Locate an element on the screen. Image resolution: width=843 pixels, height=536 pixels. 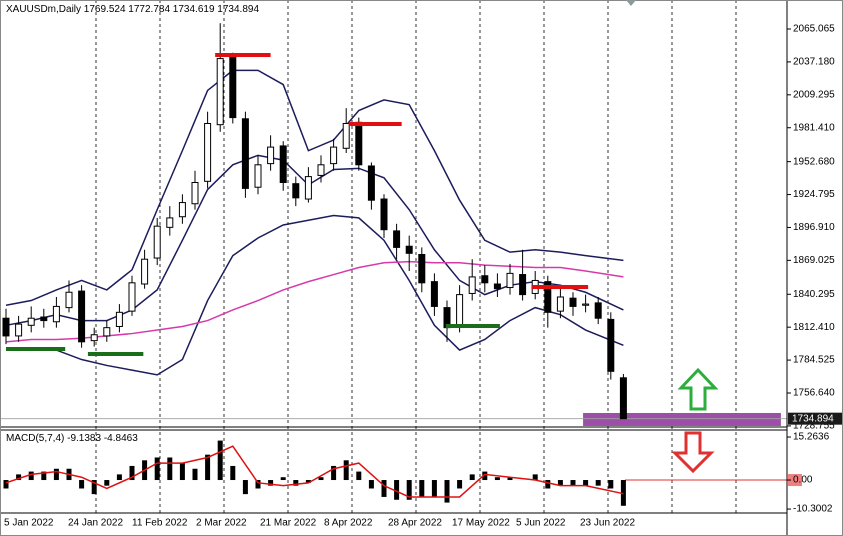
x-tick-label: 11 Feb 2022 is located at coordinates (160, 523).